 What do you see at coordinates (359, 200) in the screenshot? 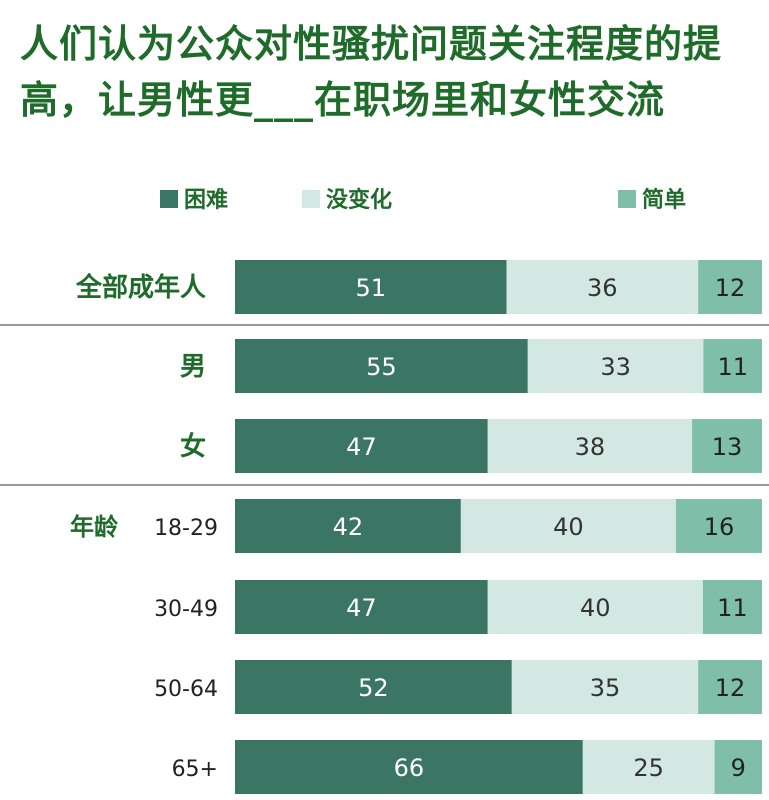
I see `legend-label: 没变化` at bounding box center [359, 200].